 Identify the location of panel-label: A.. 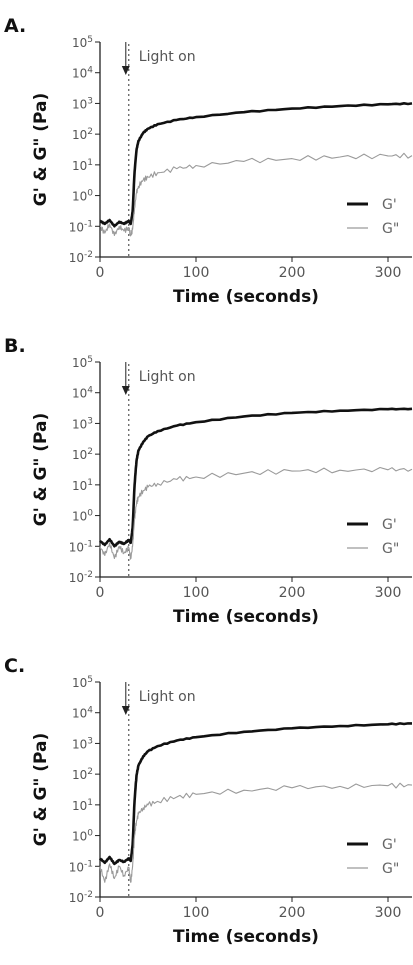
(15, 26).